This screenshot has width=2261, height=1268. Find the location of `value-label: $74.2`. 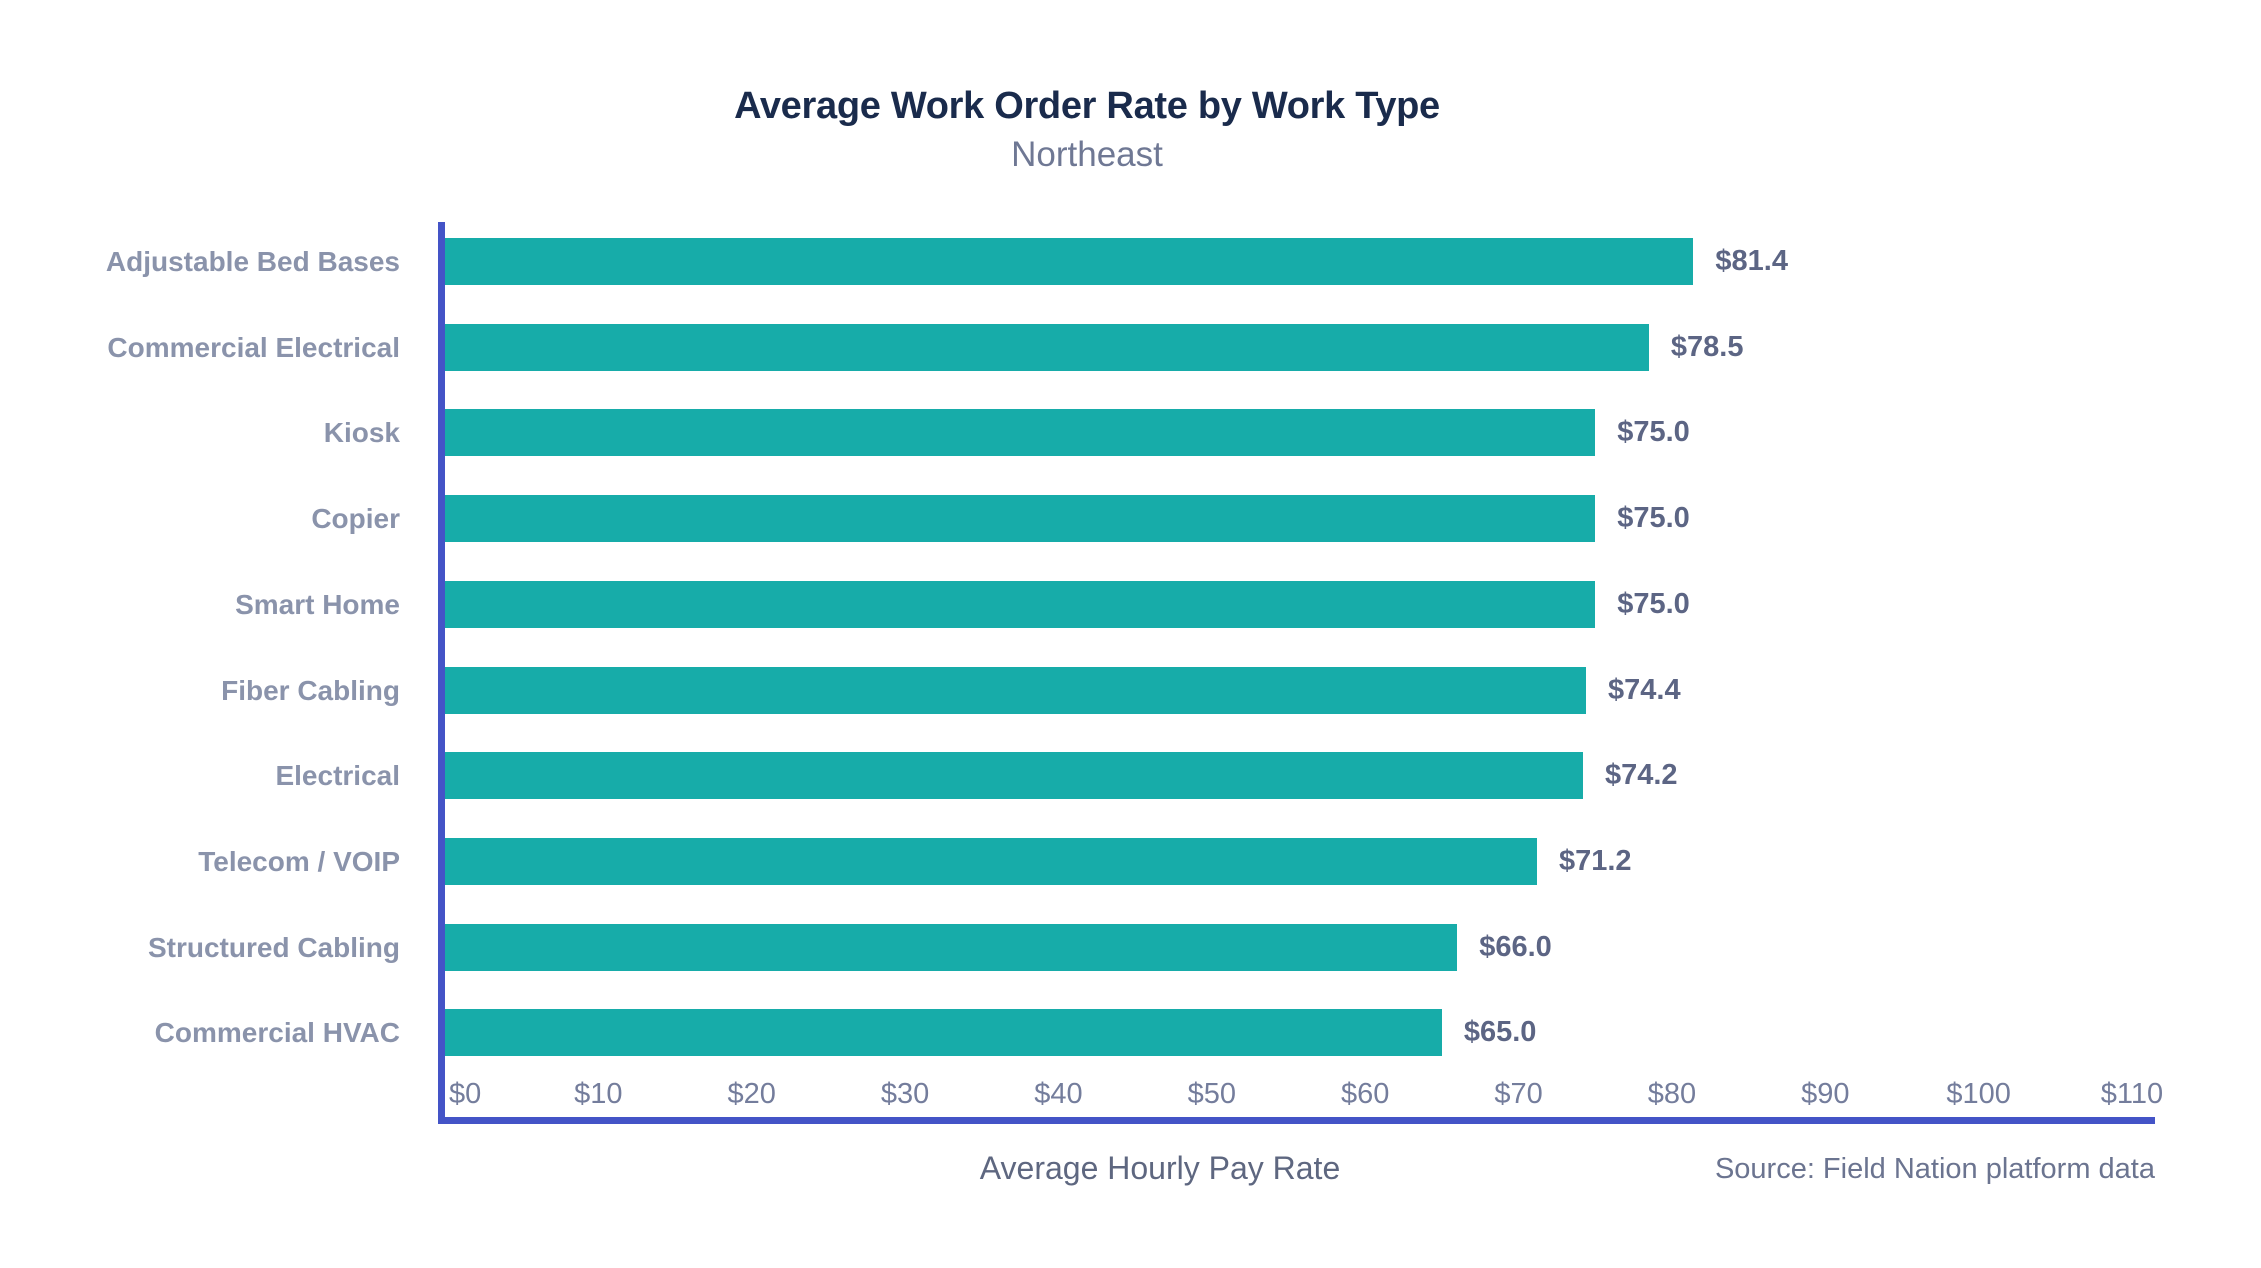

value-label: $74.2 is located at coordinates (1641, 775).